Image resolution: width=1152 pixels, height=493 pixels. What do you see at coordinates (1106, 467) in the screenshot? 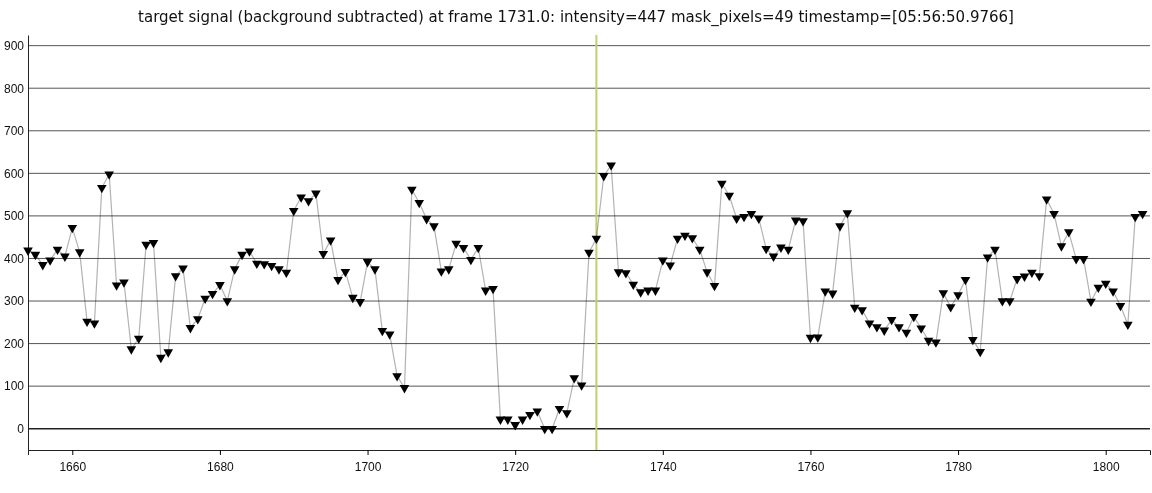
I see `x-tick-label: 1800` at bounding box center [1106, 467].